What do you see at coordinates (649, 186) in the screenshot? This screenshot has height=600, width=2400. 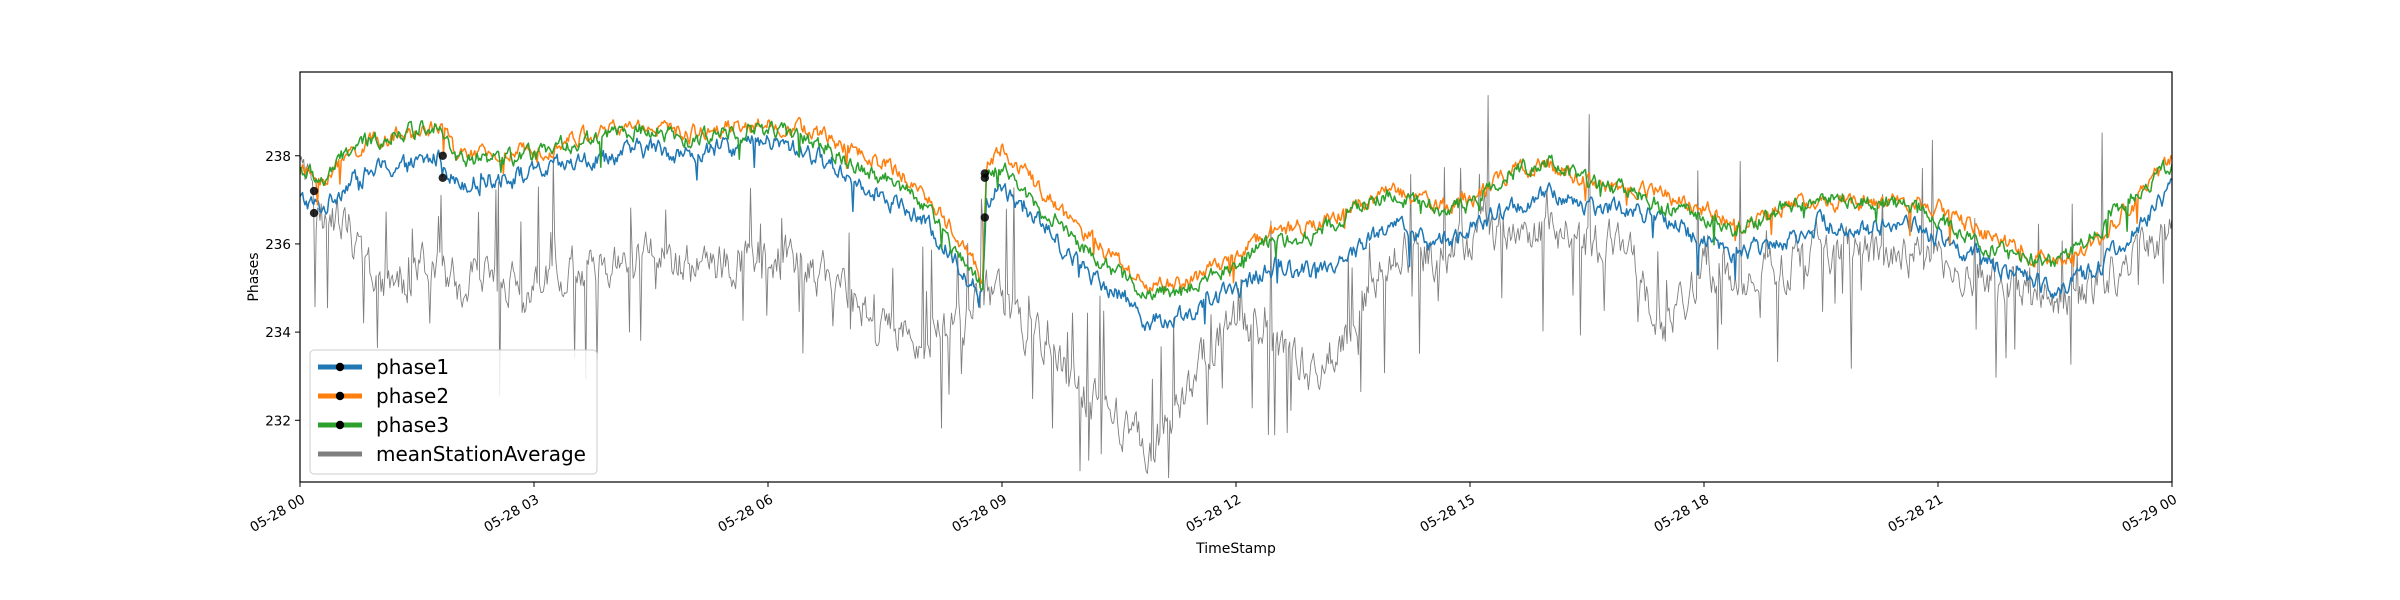 I see `marker-layer` at bounding box center [649, 186].